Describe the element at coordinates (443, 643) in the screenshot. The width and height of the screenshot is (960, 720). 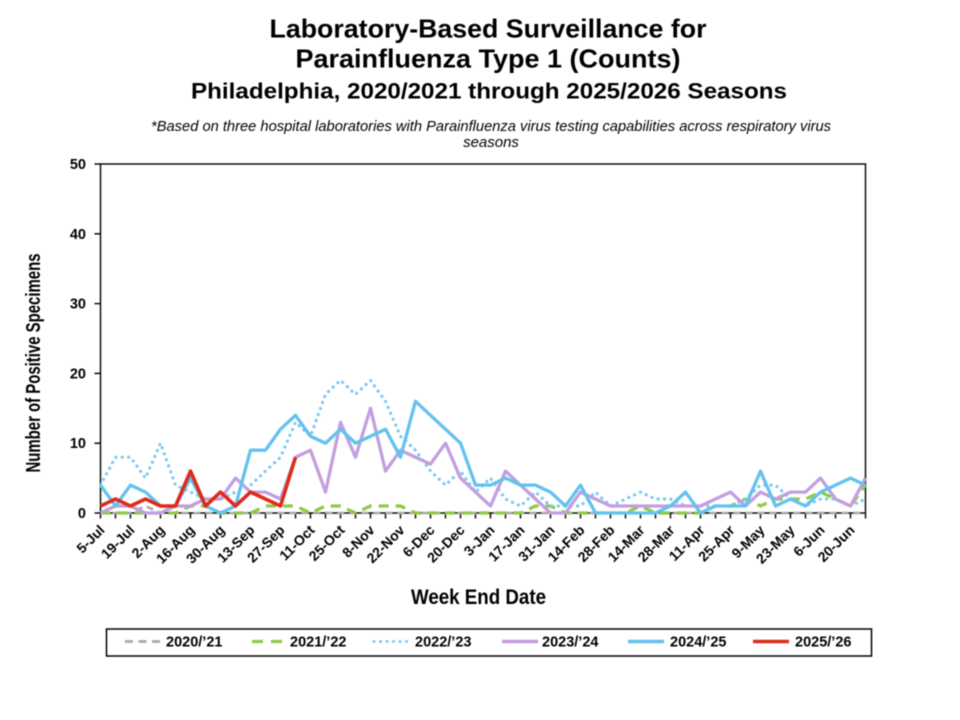
I see `svg-text: 2022/’23` at that location.